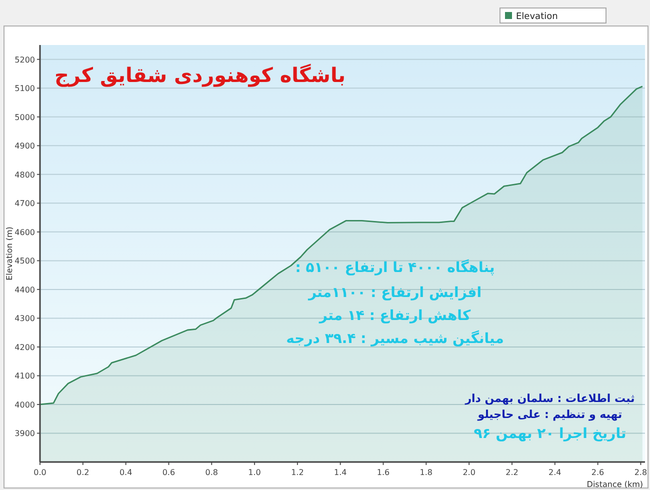 The image size is (650, 490). I want to click on x-tick-label: 1.4, so click(340, 472).